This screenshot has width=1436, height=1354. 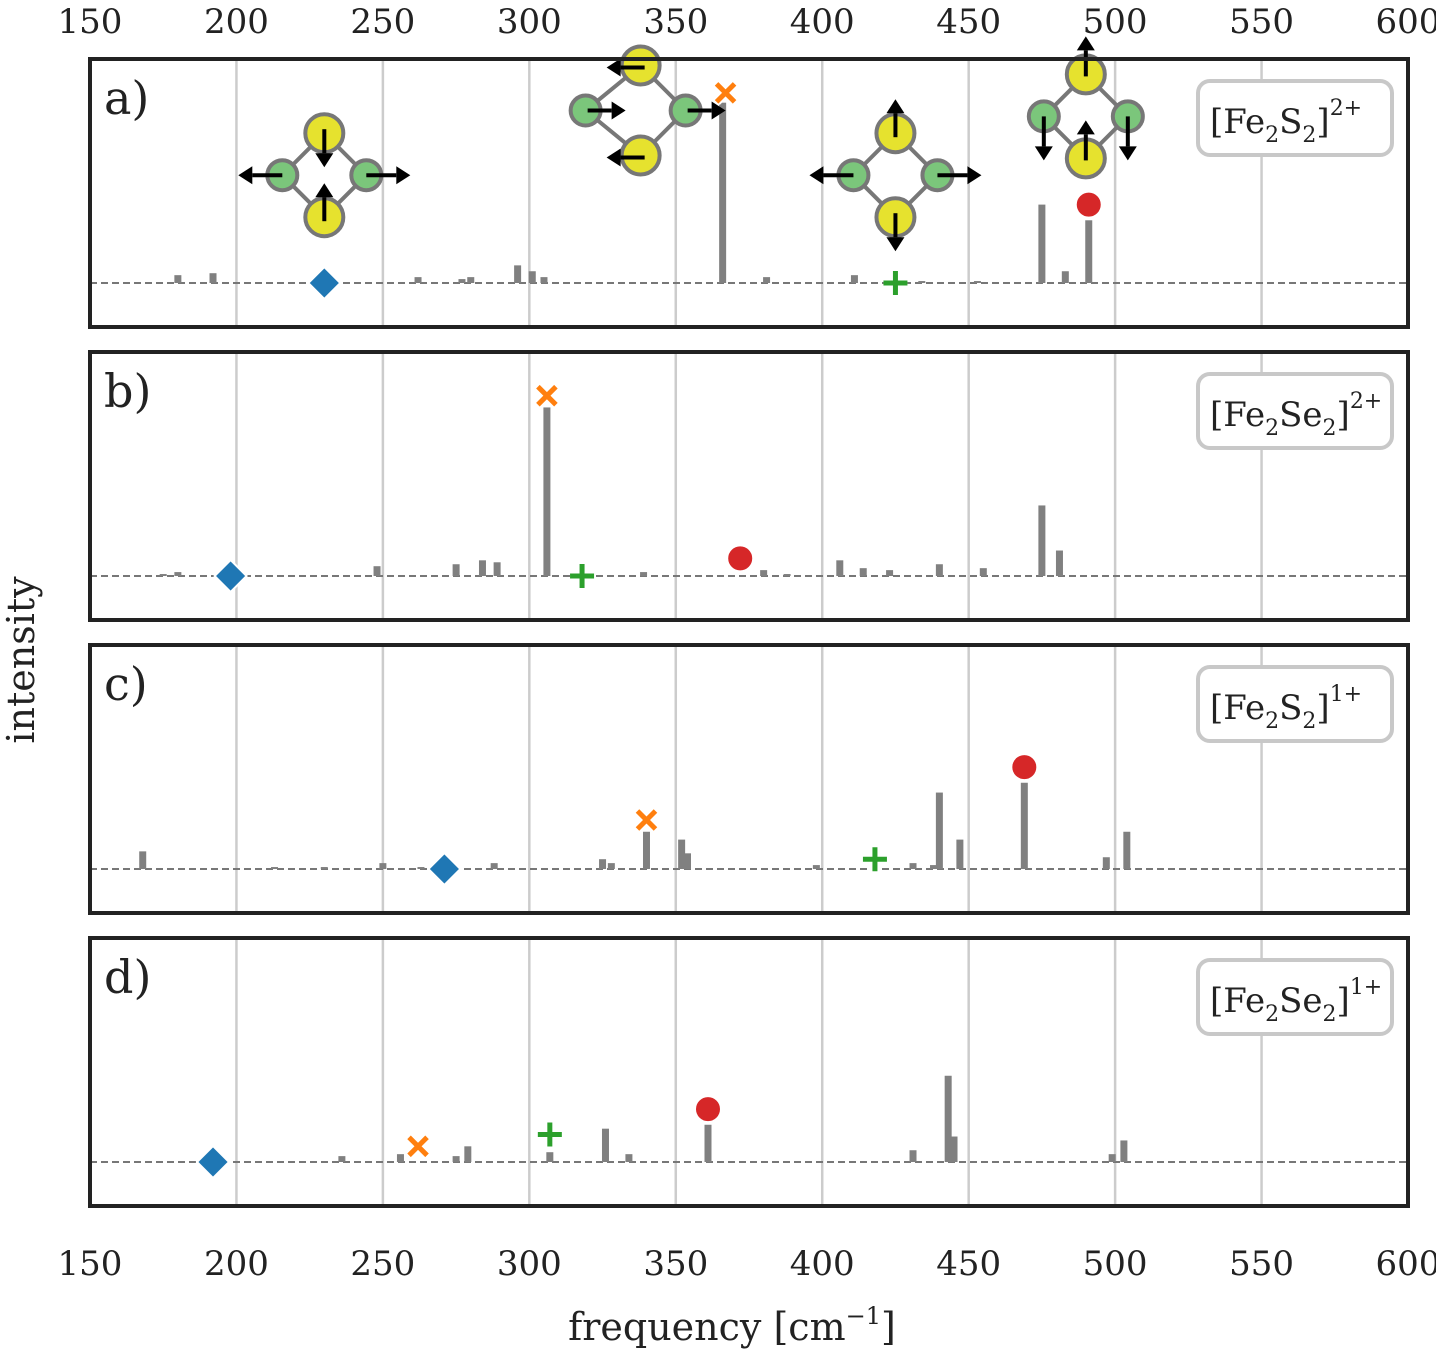 What do you see at coordinates (1406, 22) in the screenshot?
I see `x-tick-label-top: 600` at bounding box center [1406, 22].